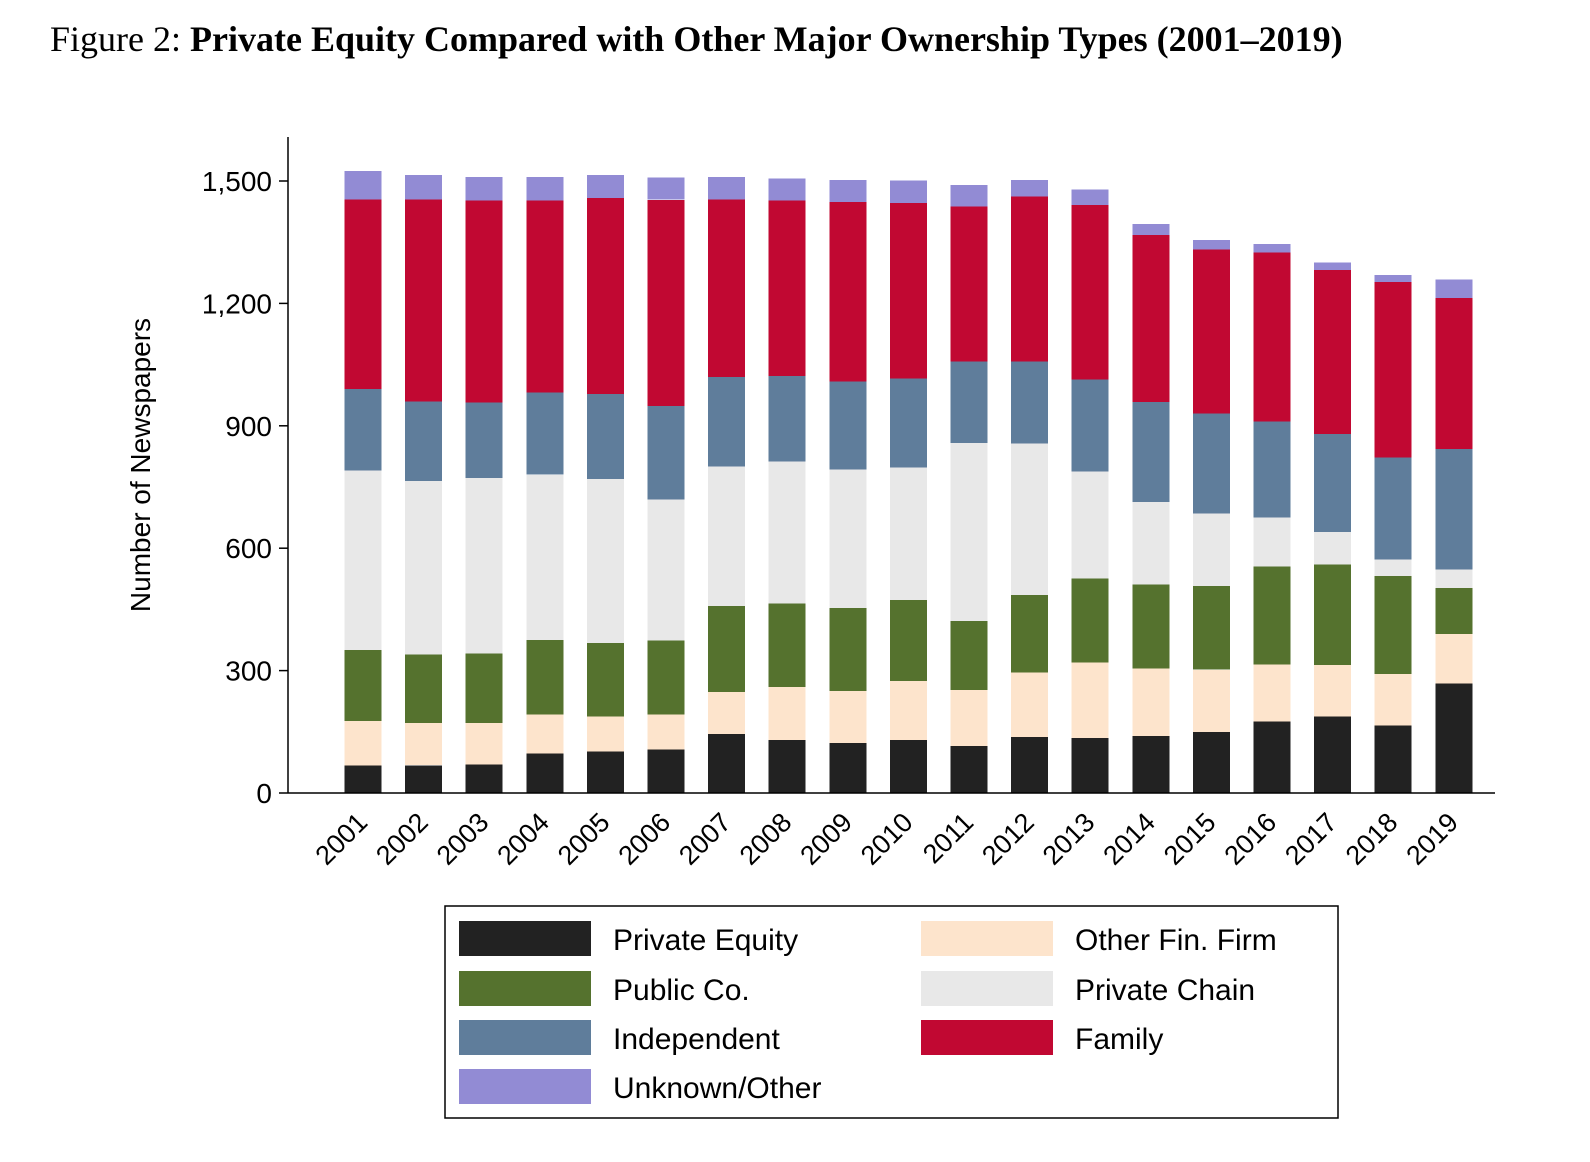  I want to click on bar-unknown-other-2003, so click(484, 188).